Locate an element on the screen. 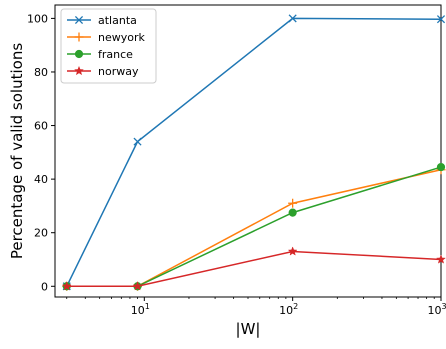  legend-label: newyork is located at coordinates (121, 37).